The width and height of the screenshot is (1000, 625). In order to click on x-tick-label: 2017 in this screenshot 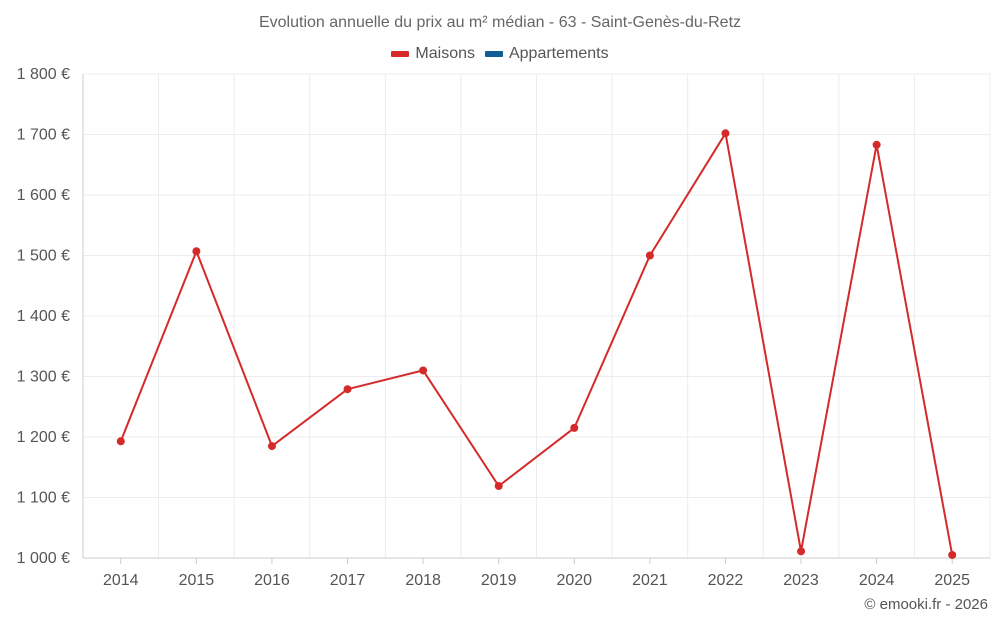, I will do `click(348, 580)`.